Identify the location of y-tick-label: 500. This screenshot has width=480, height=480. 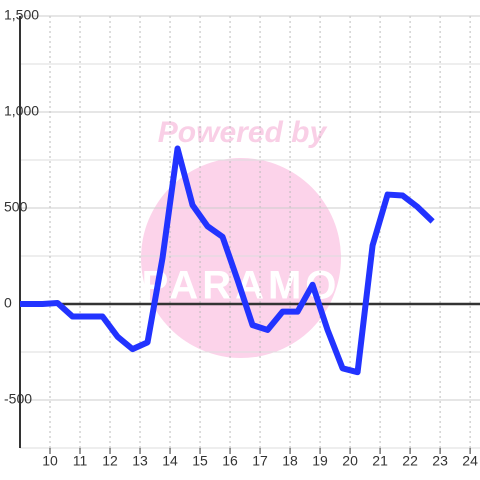
(16, 207).